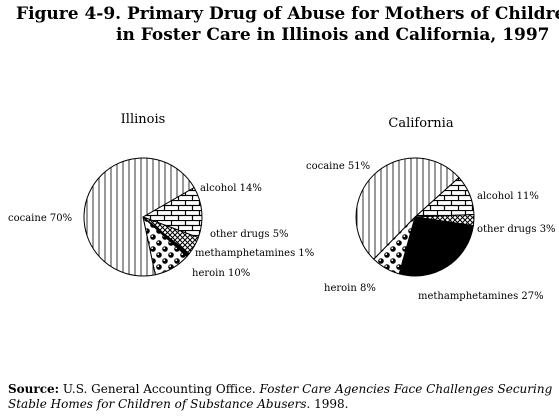  What do you see at coordinates (338, 166) in the screenshot?
I see `slice-label-cocaine: cocaine 51%` at bounding box center [338, 166].